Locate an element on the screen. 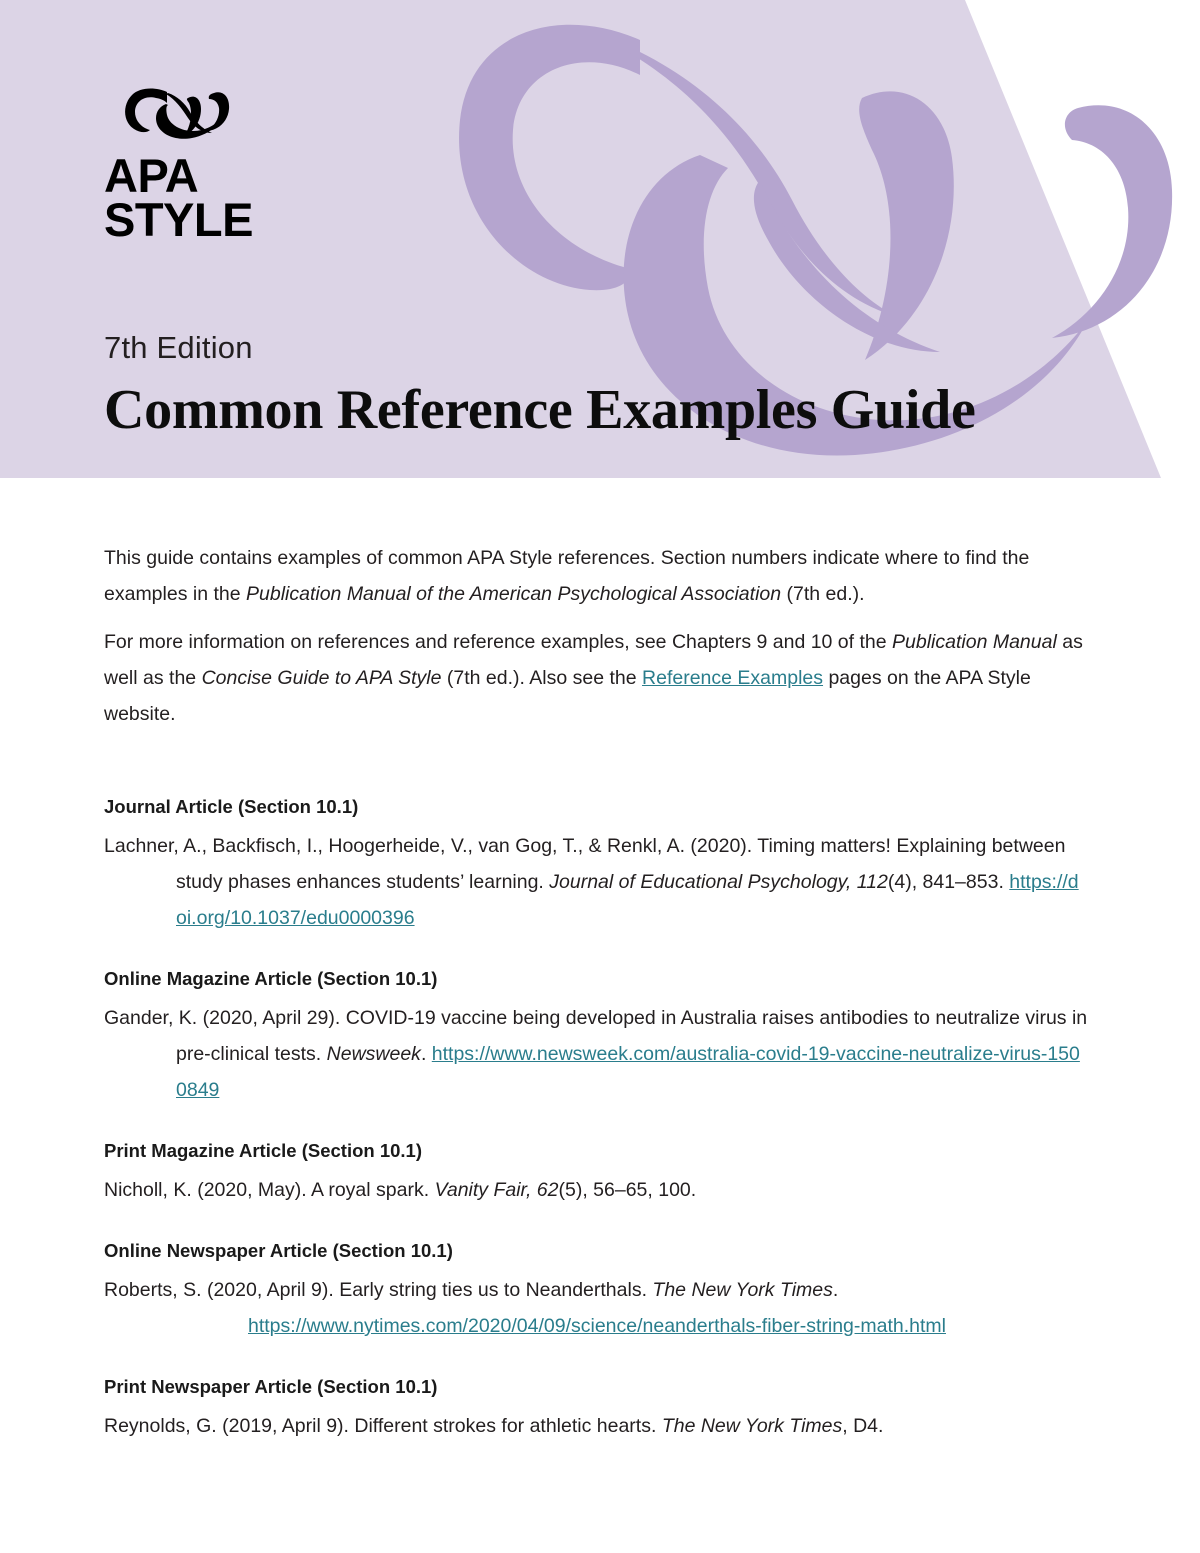 The height and width of the screenshot is (1553, 1200). reference-italic-source: Newsweek is located at coordinates (373, 1054).